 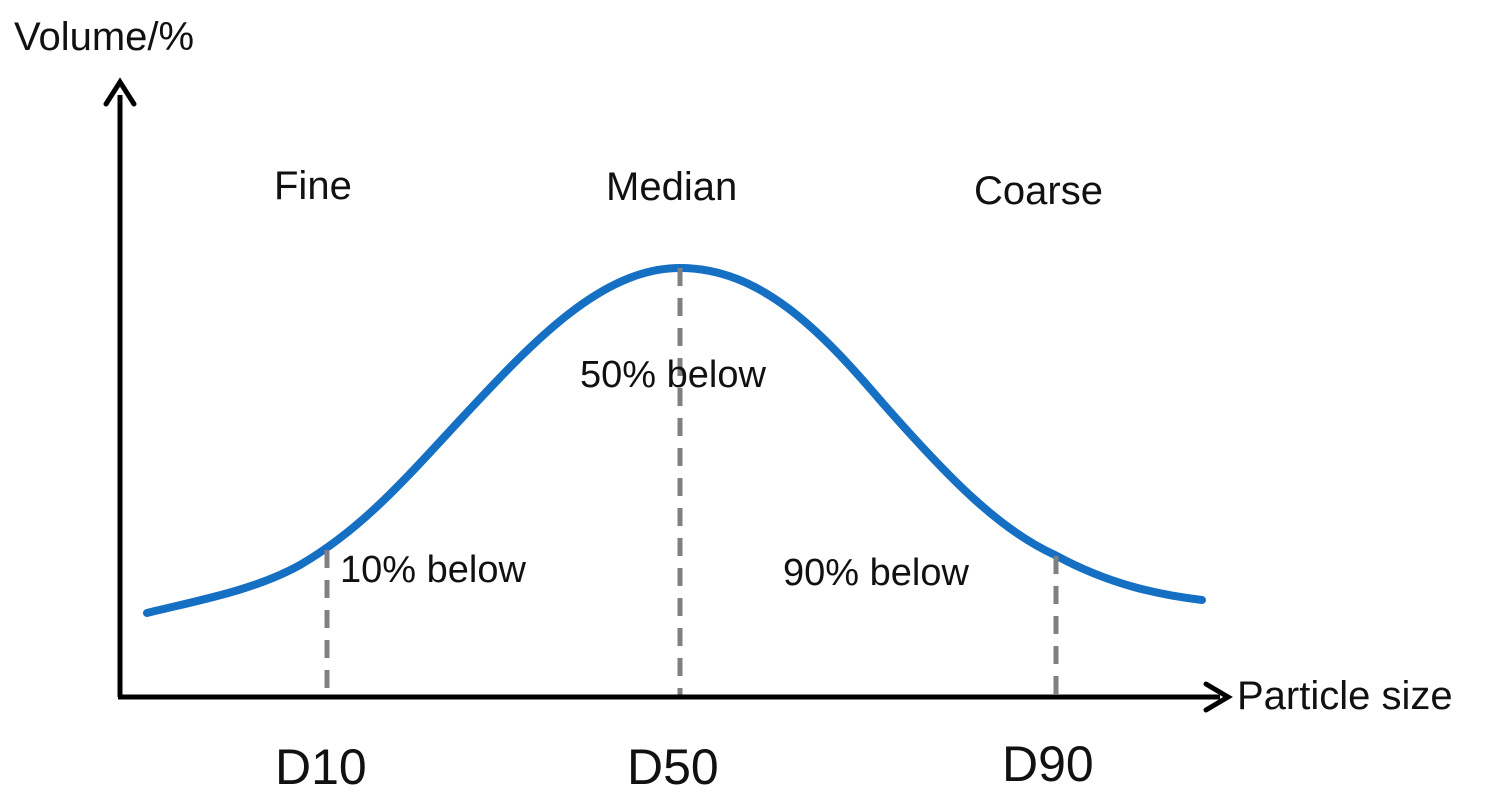 I want to click on region-label-coarse: Coarse, so click(x=1038, y=191).